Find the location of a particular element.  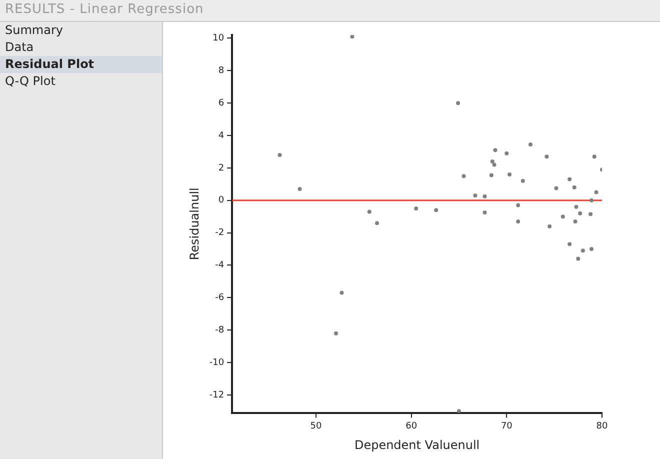

x-tick-label: 80 is located at coordinates (602, 427).